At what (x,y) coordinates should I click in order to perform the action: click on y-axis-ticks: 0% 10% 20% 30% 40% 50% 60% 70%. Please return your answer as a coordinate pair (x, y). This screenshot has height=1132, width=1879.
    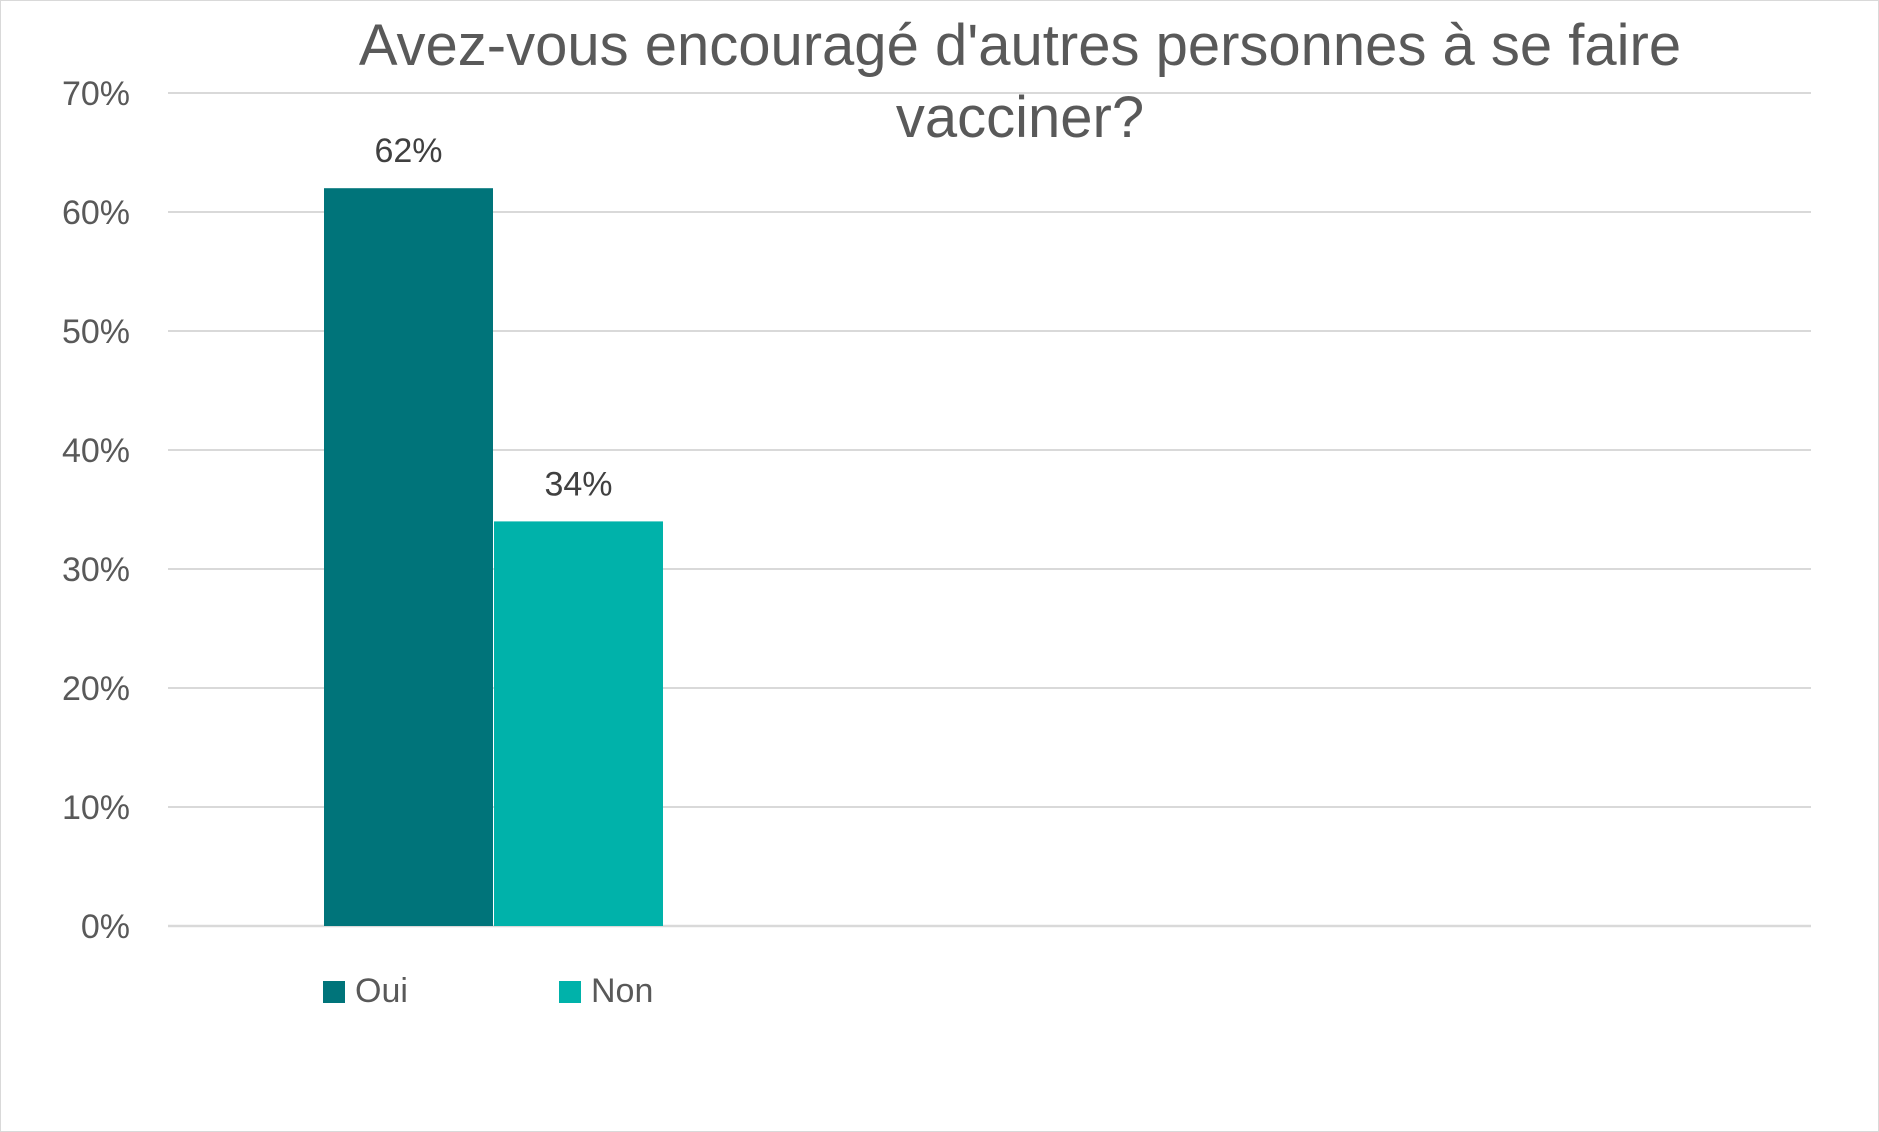
    Looking at the image, I should click on (96, 510).